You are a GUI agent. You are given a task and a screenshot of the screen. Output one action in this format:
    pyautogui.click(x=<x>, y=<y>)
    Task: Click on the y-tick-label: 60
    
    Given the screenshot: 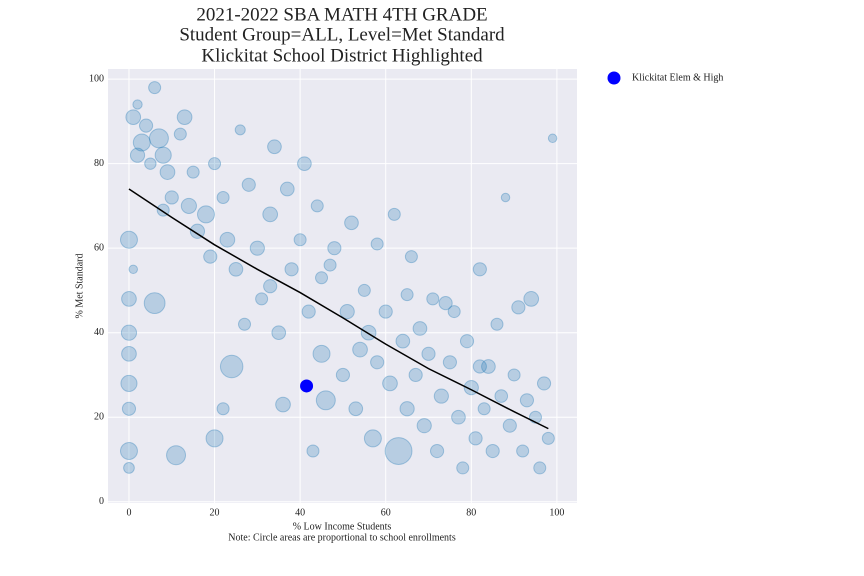 What is the action you would take?
    pyautogui.click(x=99, y=247)
    